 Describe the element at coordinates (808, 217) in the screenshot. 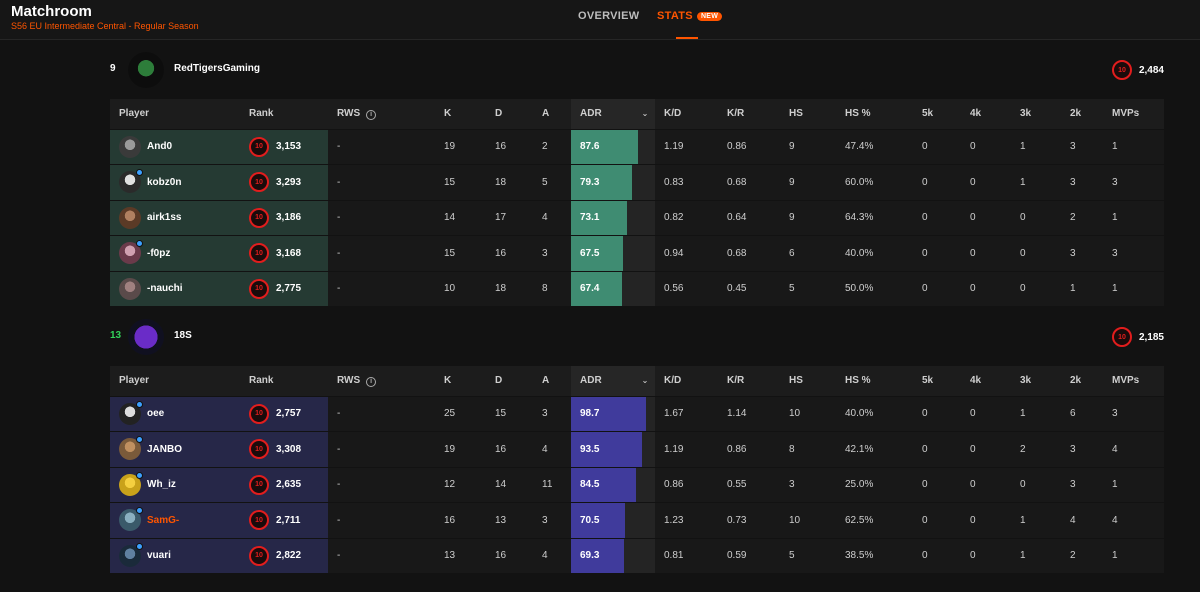

I see `stat-hs: 9` at that location.